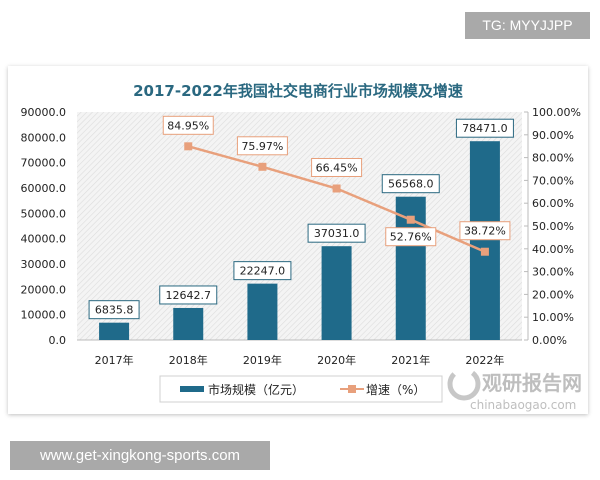  What do you see at coordinates (44, 163) in the screenshot?
I see `left-tick-label: 70000.0` at bounding box center [44, 163].